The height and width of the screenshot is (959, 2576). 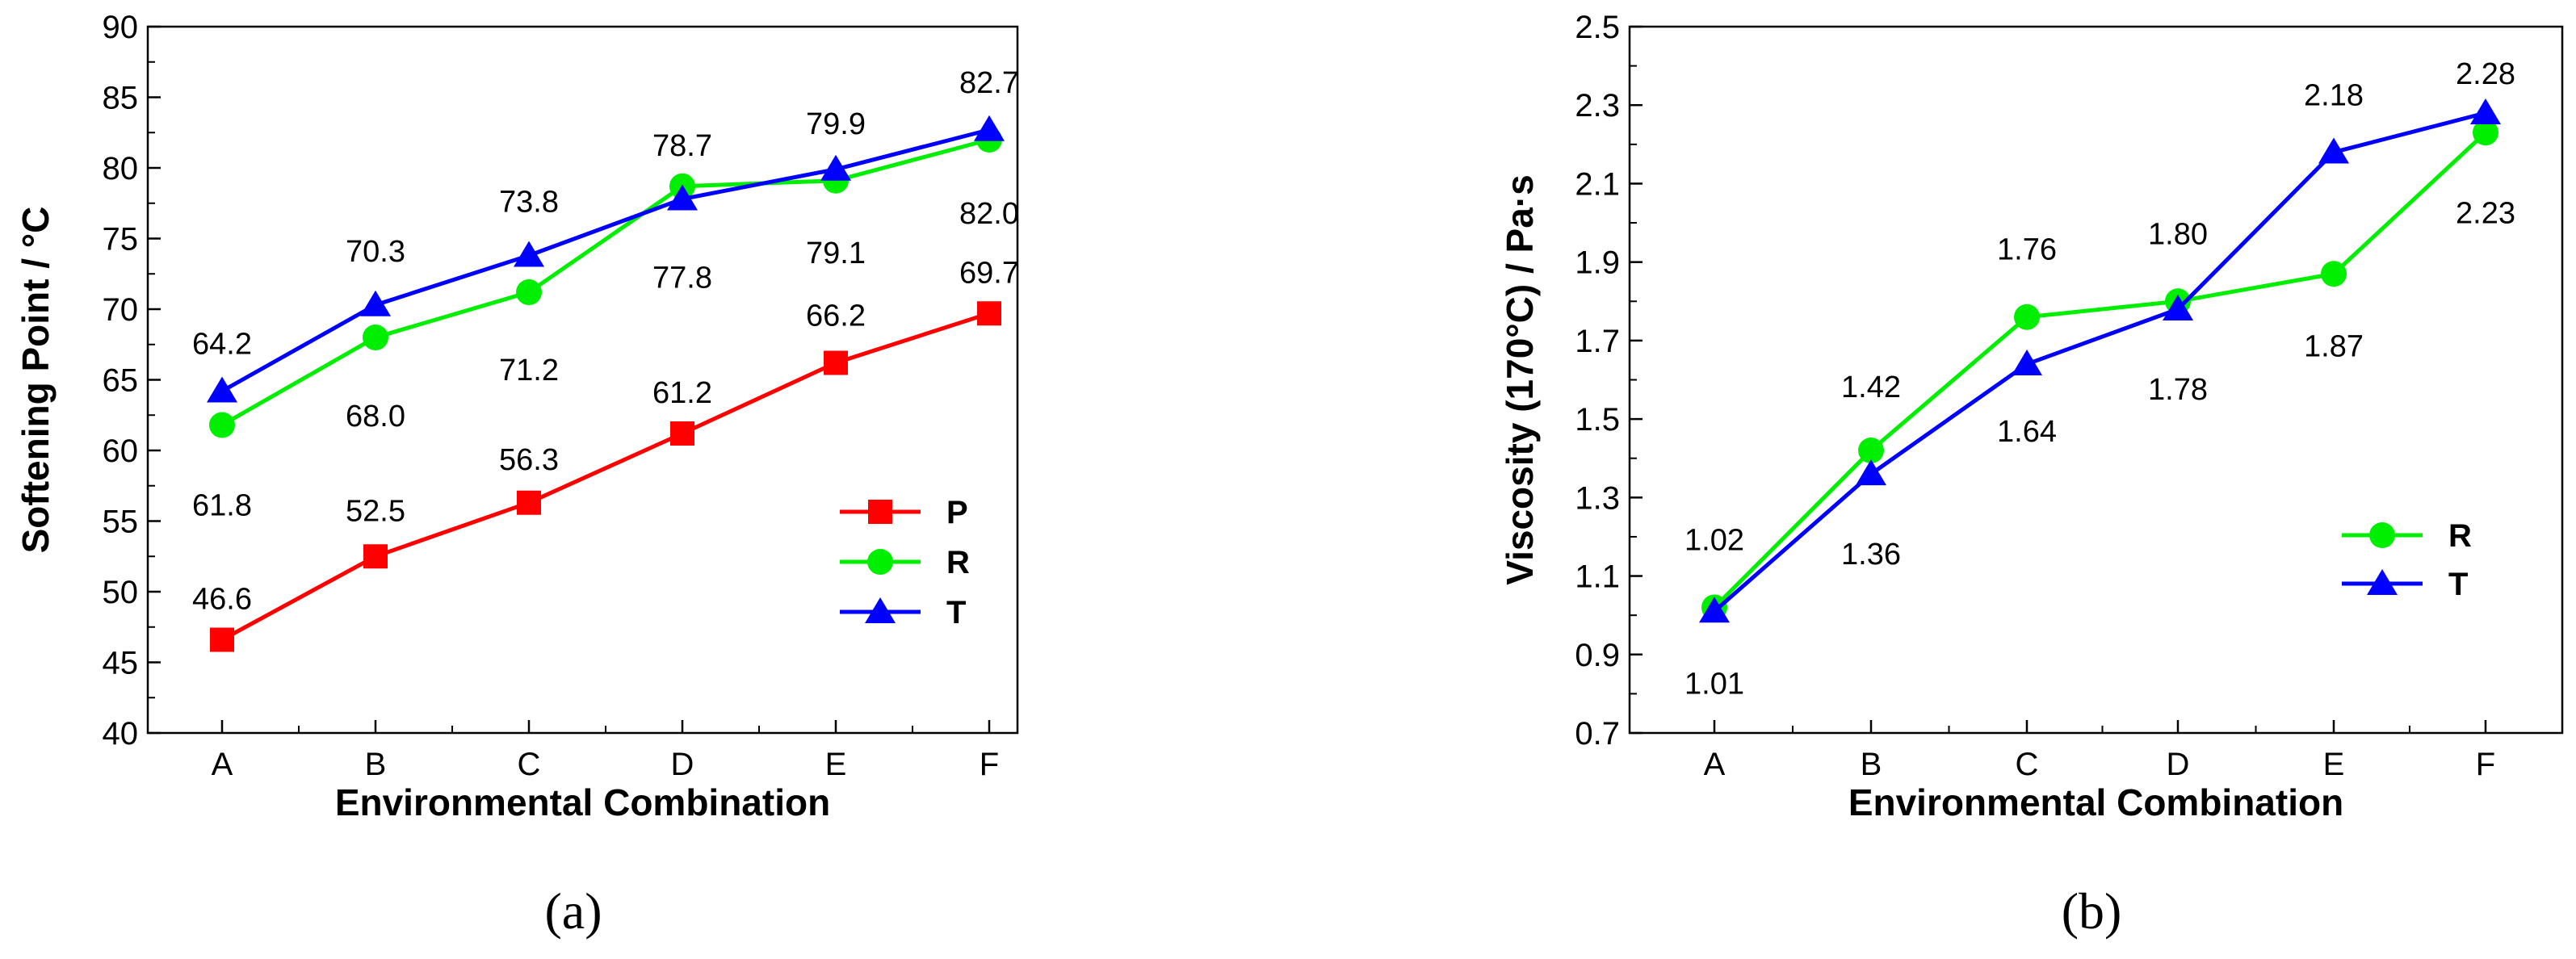 I want to click on y-tick-label: 0.9, so click(x=1597, y=655).